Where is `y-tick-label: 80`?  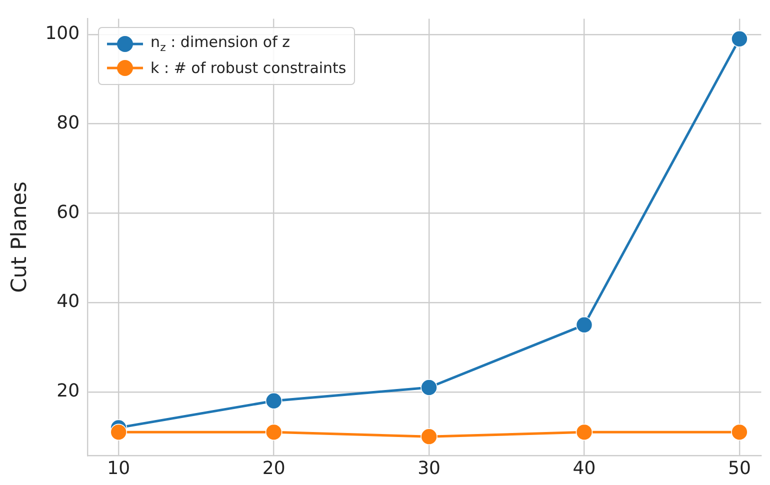
y-tick-label: 80 is located at coordinates (68, 123).